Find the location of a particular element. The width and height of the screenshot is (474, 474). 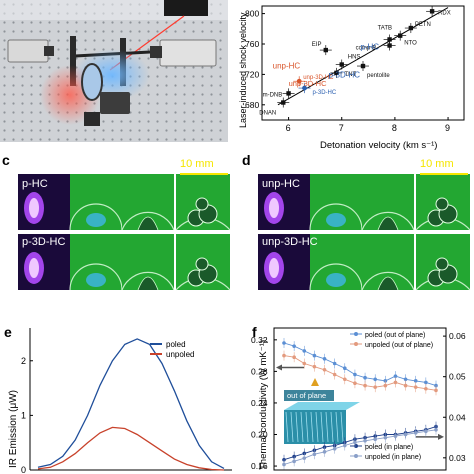

f-inset-block is located at coordinates (315, 427).